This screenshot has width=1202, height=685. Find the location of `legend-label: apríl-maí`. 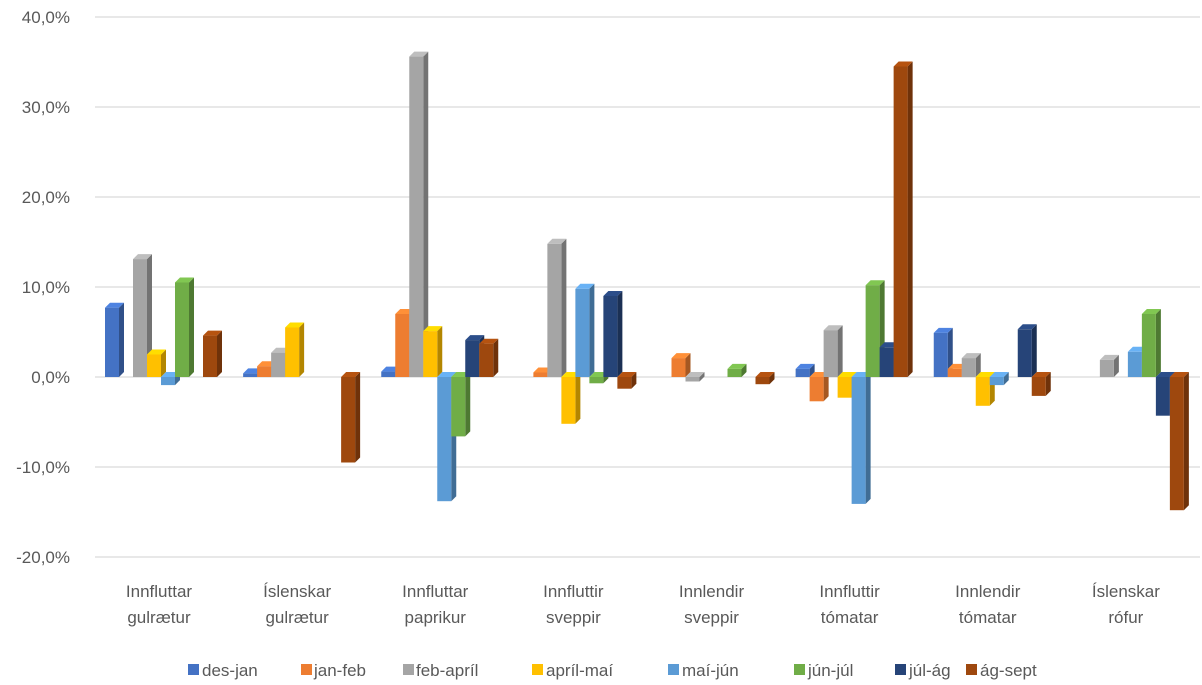

legend-label: apríl-maí is located at coordinates (579, 670).